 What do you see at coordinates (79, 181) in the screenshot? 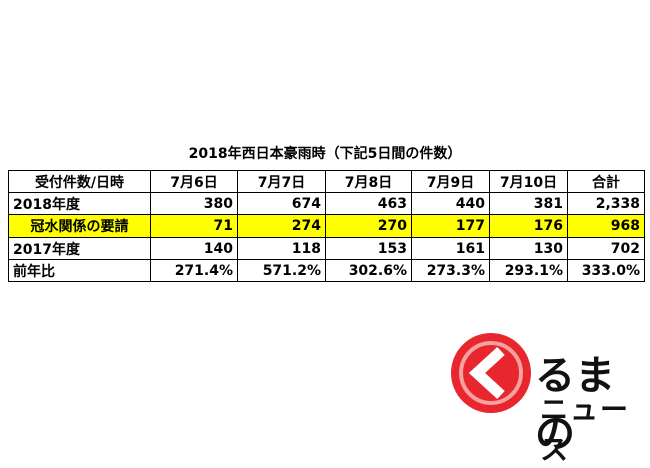
I see `row-header: 受付件数/日時` at bounding box center [79, 181].